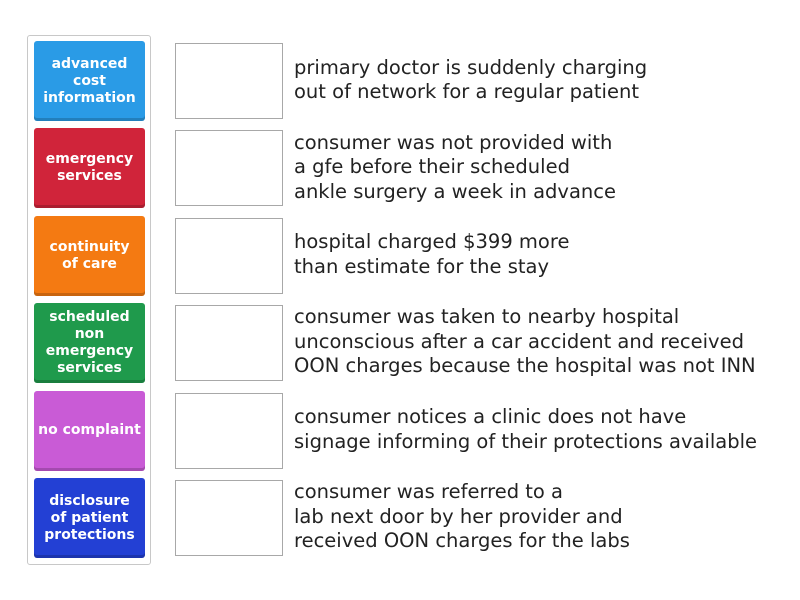 The height and width of the screenshot is (600, 800). What do you see at coordinates (487, 317) in the screenshot?
I see `text-line: consumer was taken to nearby hospital` at bounding box center [487, 317].